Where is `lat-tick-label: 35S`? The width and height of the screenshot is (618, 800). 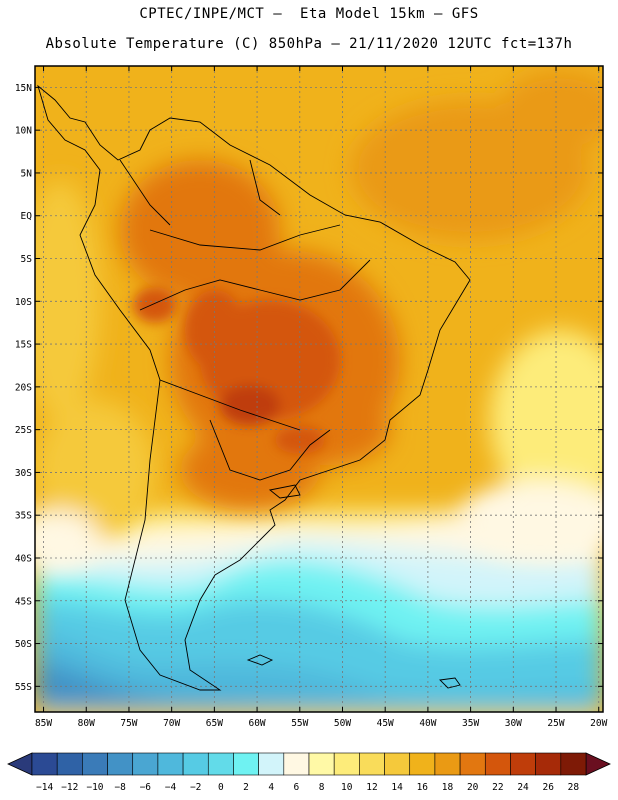
lat-tick-label: 35S is located at coordinates (23, 516).